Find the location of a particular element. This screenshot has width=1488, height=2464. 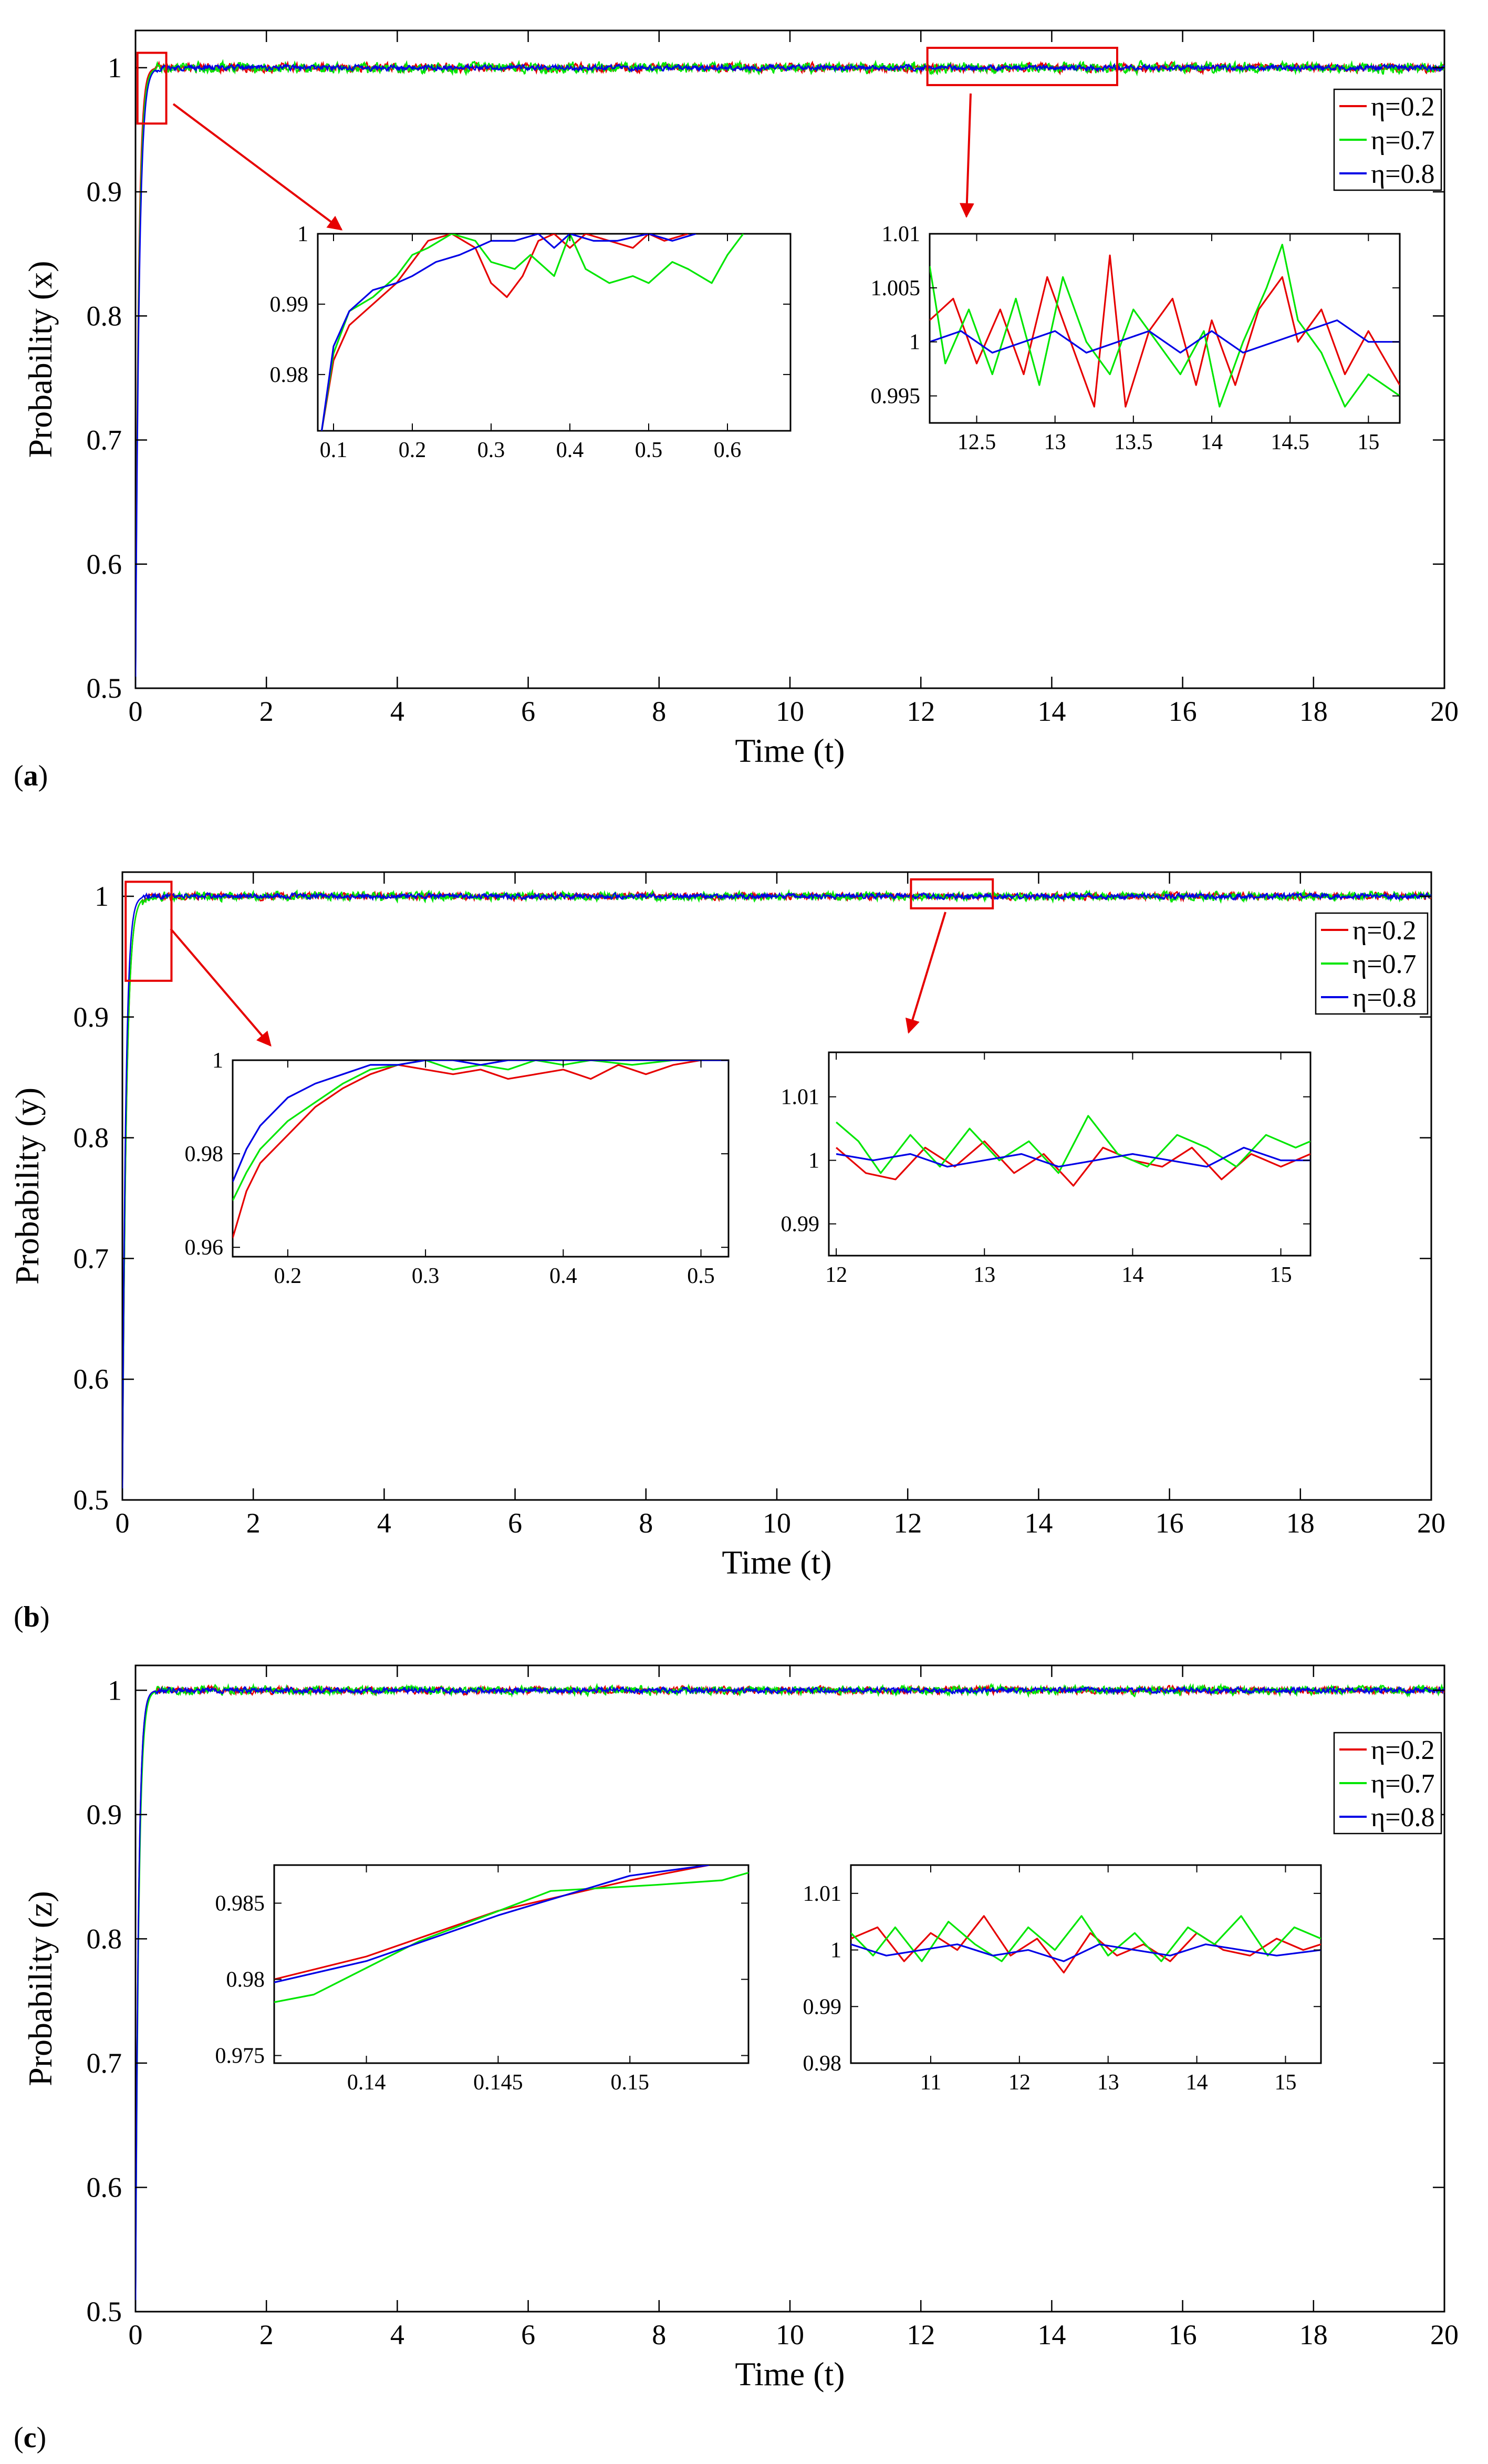

x-tick-label: 2 is located at coordinates (266, 711).